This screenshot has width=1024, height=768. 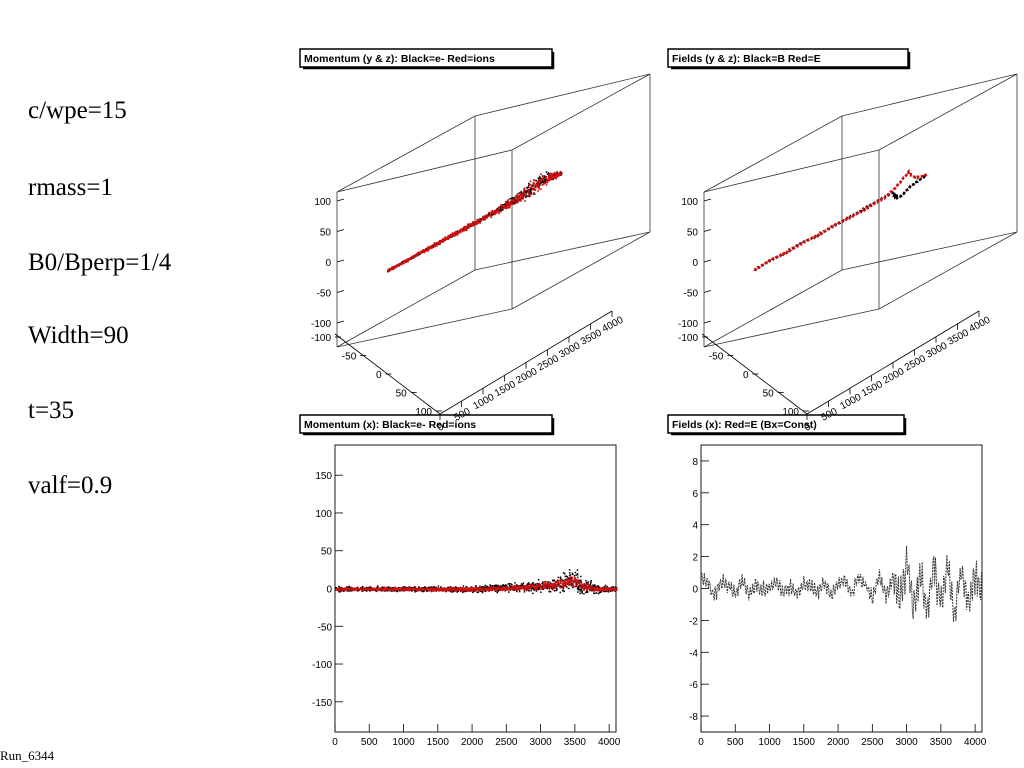 I want to click on y-tick-label: 50, so click(x=327, y=552).